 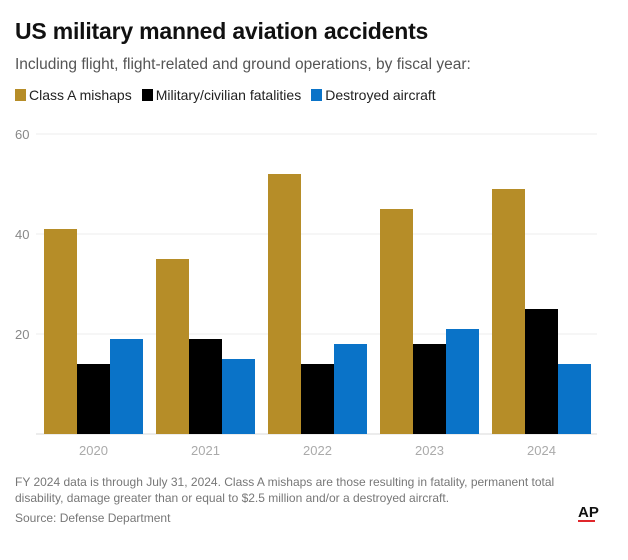 I want to click on legend-item-class-a: Class A mishaps, so click(x=73, y=95).